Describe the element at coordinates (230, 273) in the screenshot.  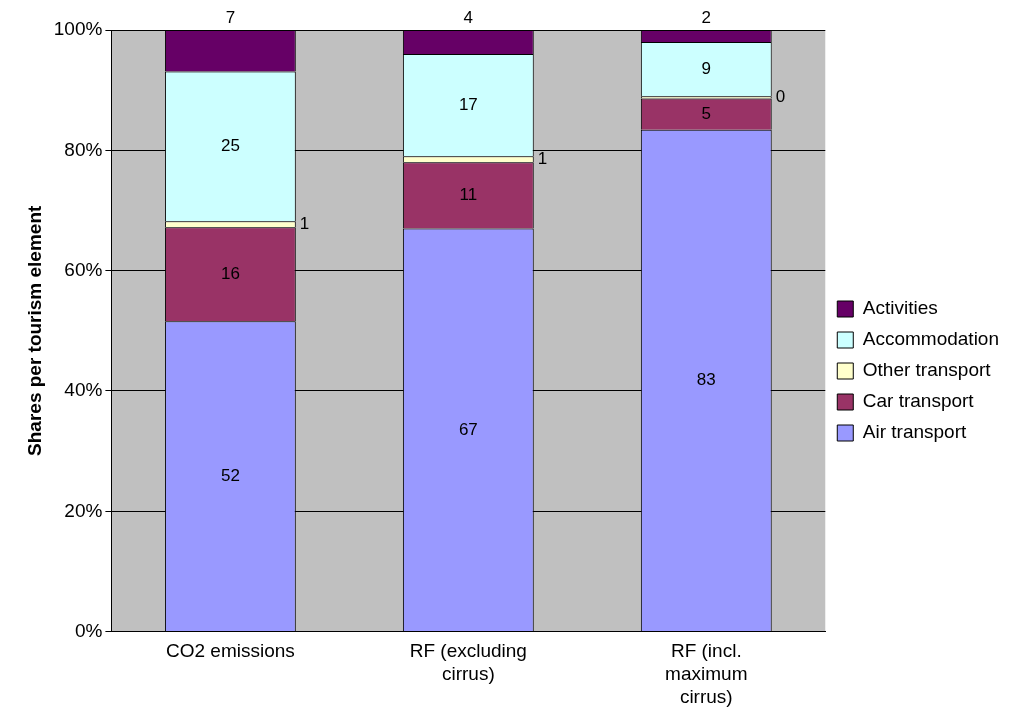
I see `data-label: 16` at that location.